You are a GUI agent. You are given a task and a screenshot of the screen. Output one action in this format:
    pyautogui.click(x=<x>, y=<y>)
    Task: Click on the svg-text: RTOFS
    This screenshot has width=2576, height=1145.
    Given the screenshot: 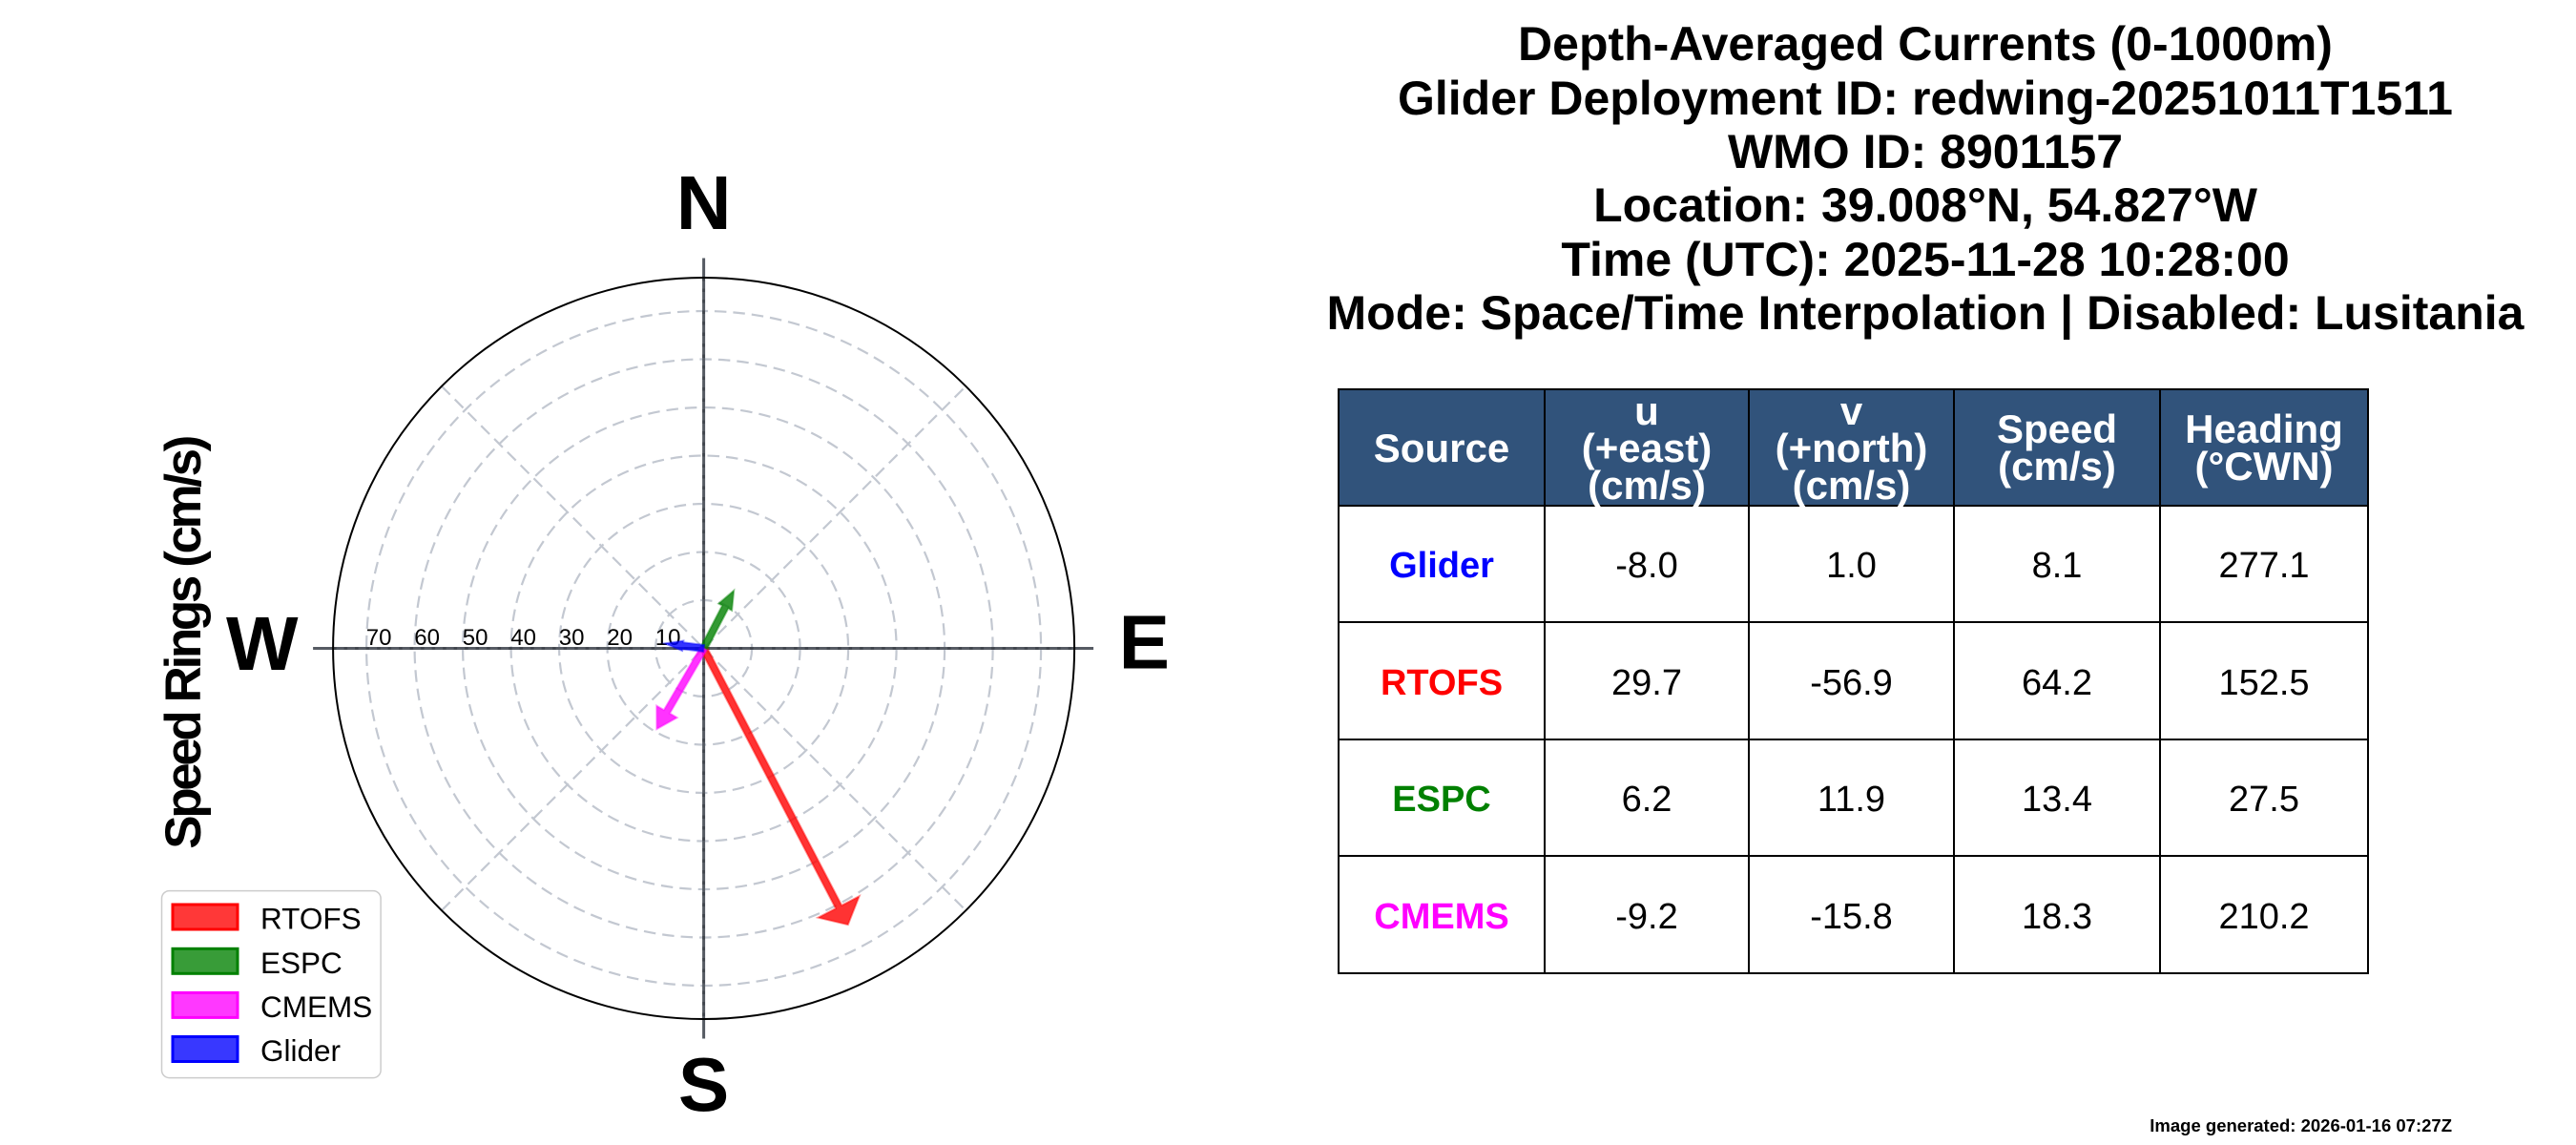 What is the action you would take?
    pyautogui.click(x=311, y=919)
    